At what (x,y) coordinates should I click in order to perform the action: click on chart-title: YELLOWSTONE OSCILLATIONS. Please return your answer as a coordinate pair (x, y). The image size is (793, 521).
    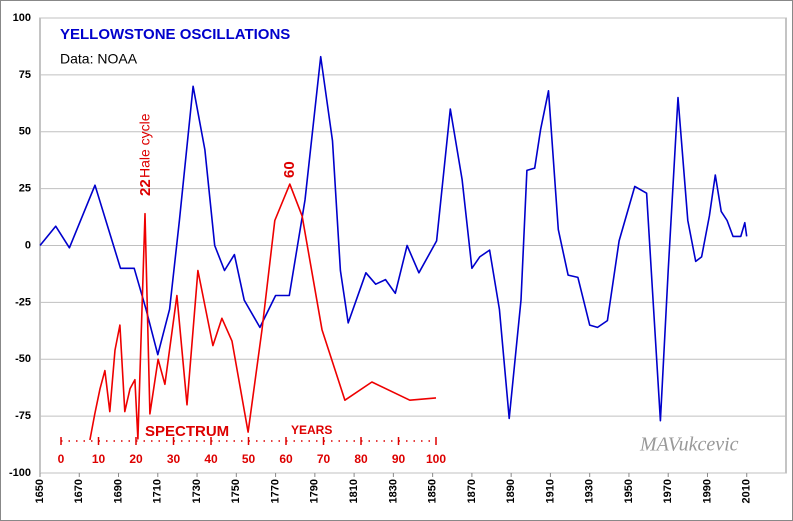
    Looking at the image, I should click on (175, 34).